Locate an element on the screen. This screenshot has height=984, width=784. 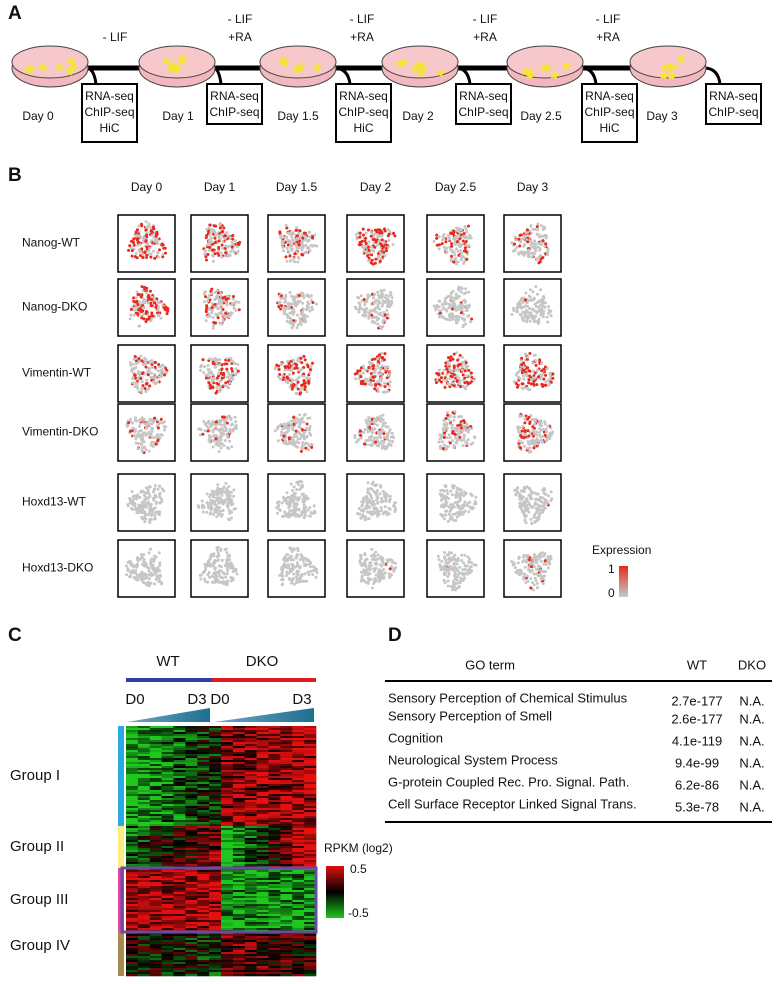
assay-label: RNA-seq is located at coordinates (109, 96).